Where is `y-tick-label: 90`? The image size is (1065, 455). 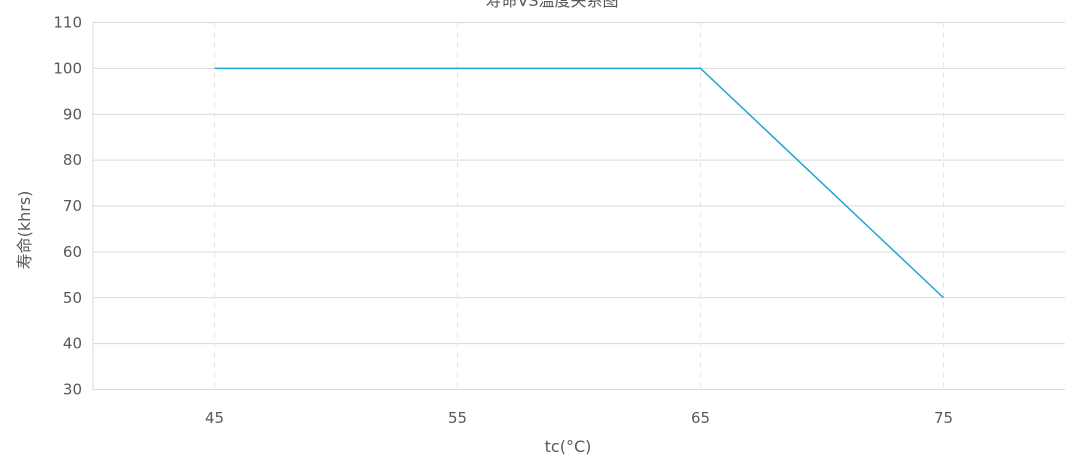 y-tick-label: 90 is located at coordinates (72, 114).